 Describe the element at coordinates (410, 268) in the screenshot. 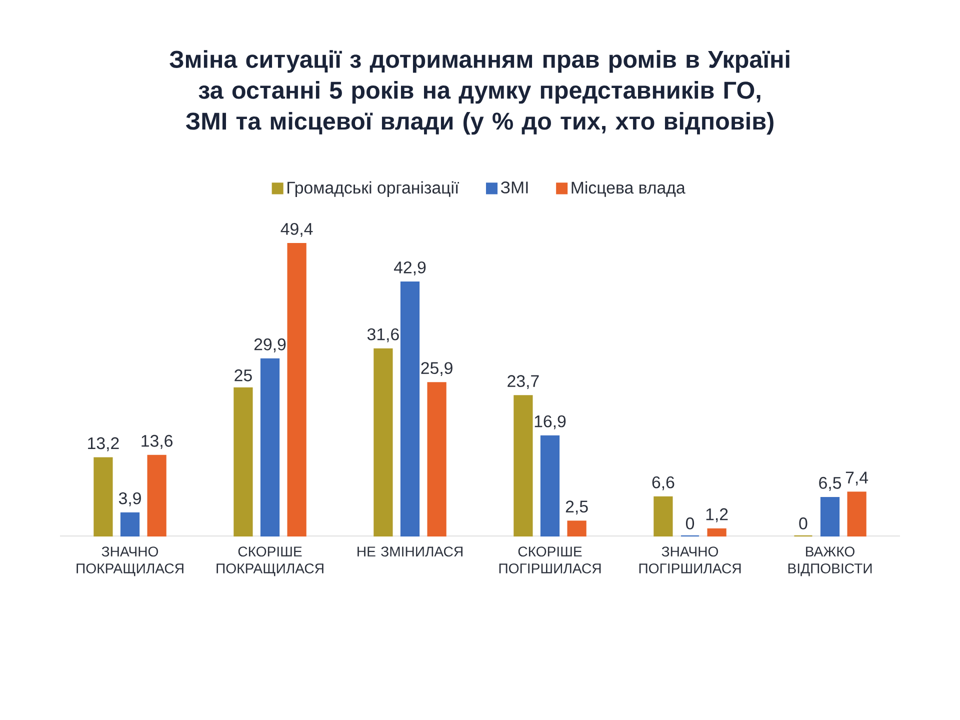

I see `data-label: 42,9` at that location.